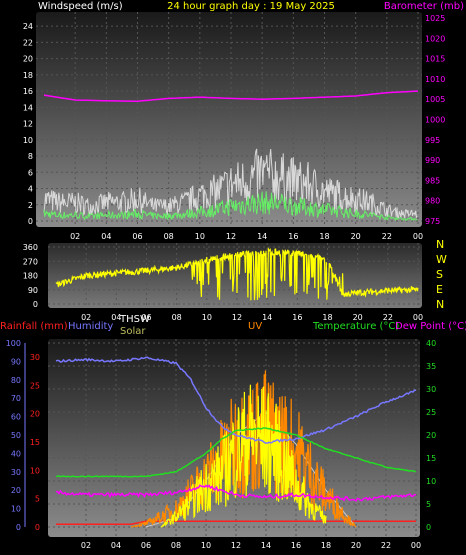 This screenshot has width=466, height=555. What do you see at coordinates (33, 290) in the screenshot?
I see `degree-tick-label: 90` at bounding box center [33, 290].